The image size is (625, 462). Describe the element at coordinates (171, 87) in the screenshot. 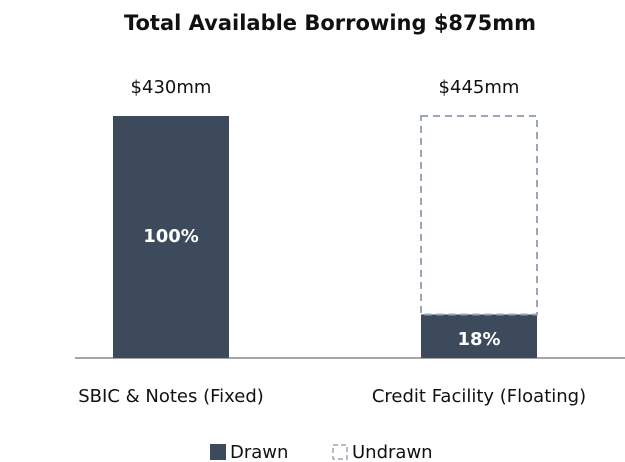

I see `total-label: $430mm` at that location.